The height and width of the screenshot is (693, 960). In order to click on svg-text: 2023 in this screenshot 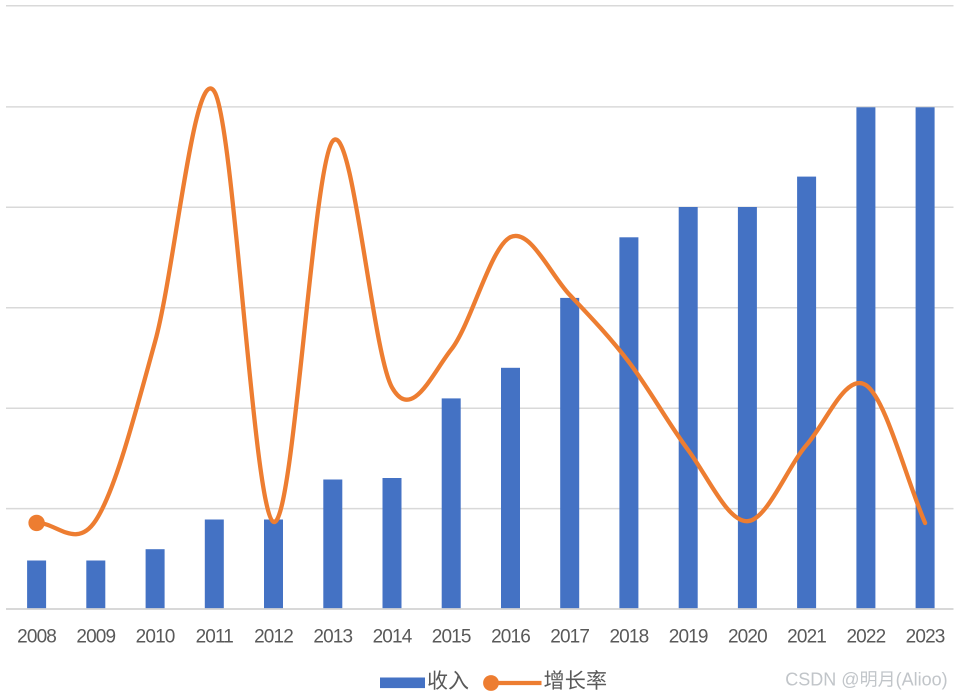, I will do `click(925, 637)`.